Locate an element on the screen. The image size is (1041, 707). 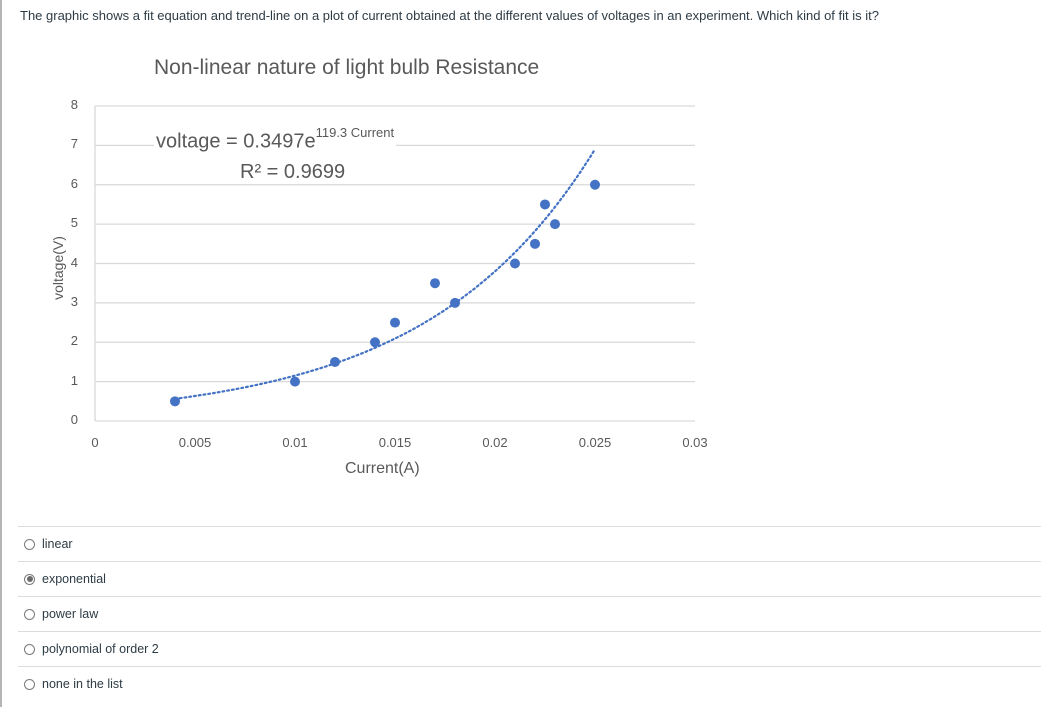
x-tick-label: 0.015 is located at coordinates (395, 442).